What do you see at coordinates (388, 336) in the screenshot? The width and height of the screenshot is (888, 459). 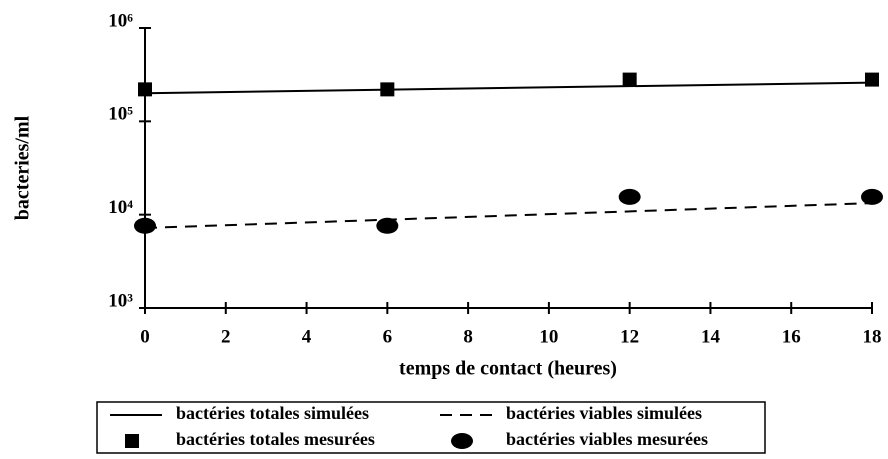 I see `x-tick-label: 6` at bounding box center [388, 336].